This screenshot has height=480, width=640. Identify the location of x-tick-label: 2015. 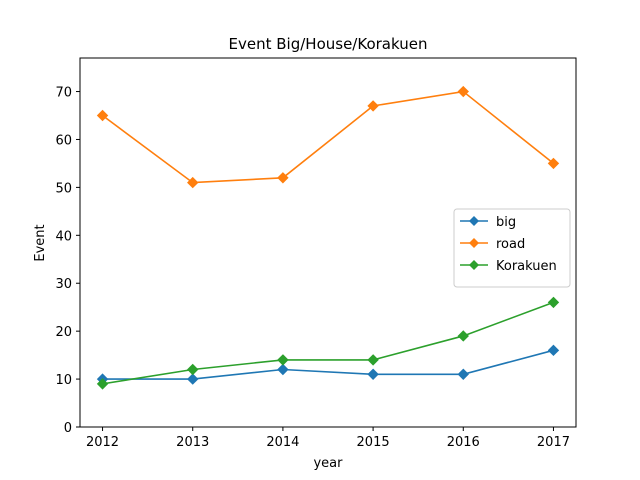
(373, 442).